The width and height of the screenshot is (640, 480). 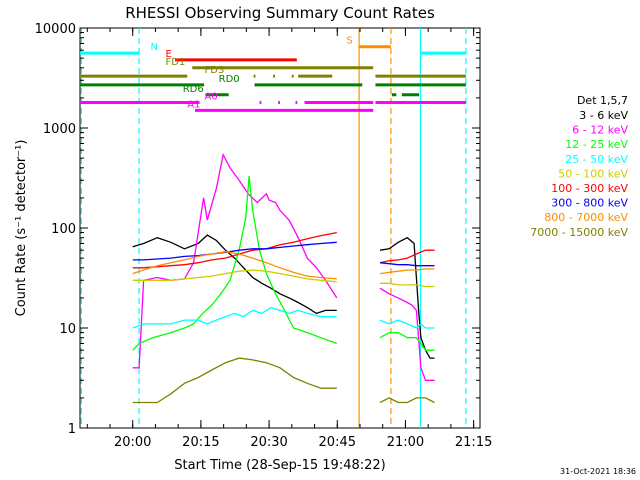 What do you see at coordinates (273, 48) in the screenshot?
I see `flag-n: N` at bounding box center [273, 48].